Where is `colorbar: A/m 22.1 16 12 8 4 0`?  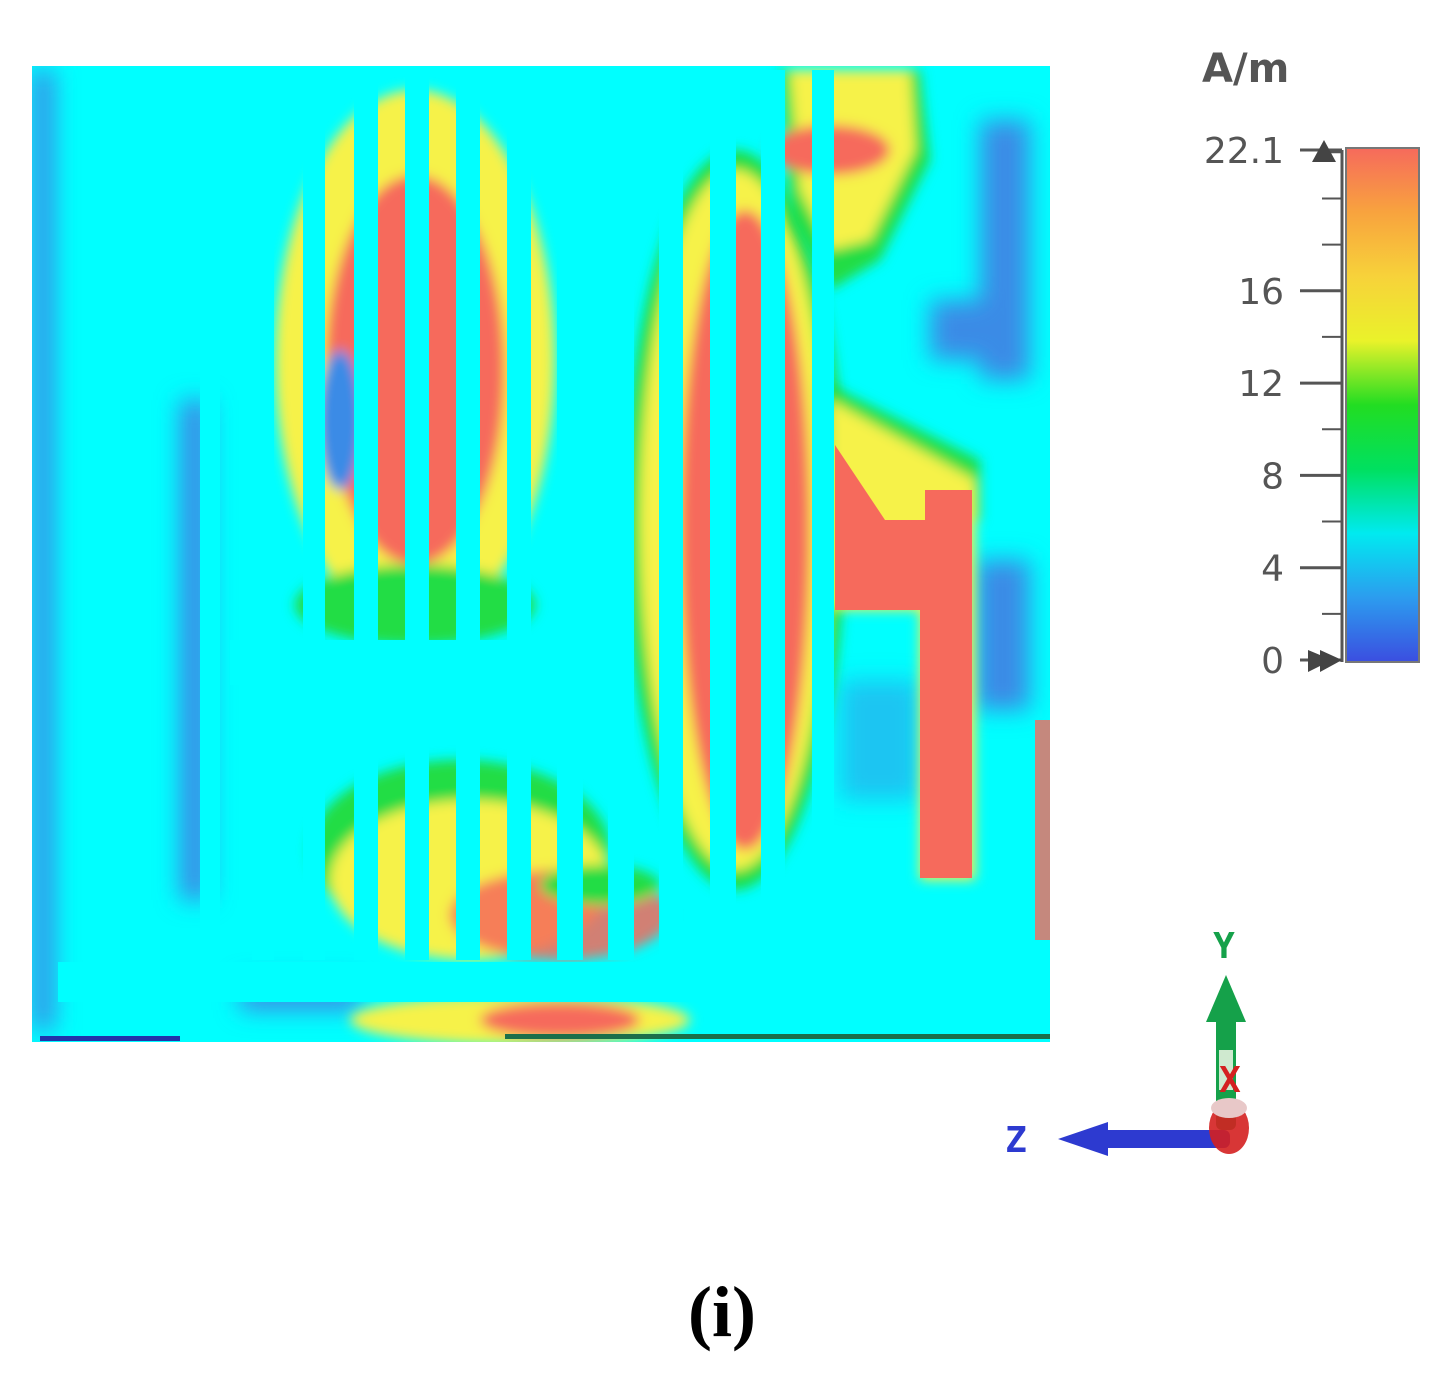
colorbar: A/m 22.1 16 12 8 4 0 is located at coordinates (1311, 364).